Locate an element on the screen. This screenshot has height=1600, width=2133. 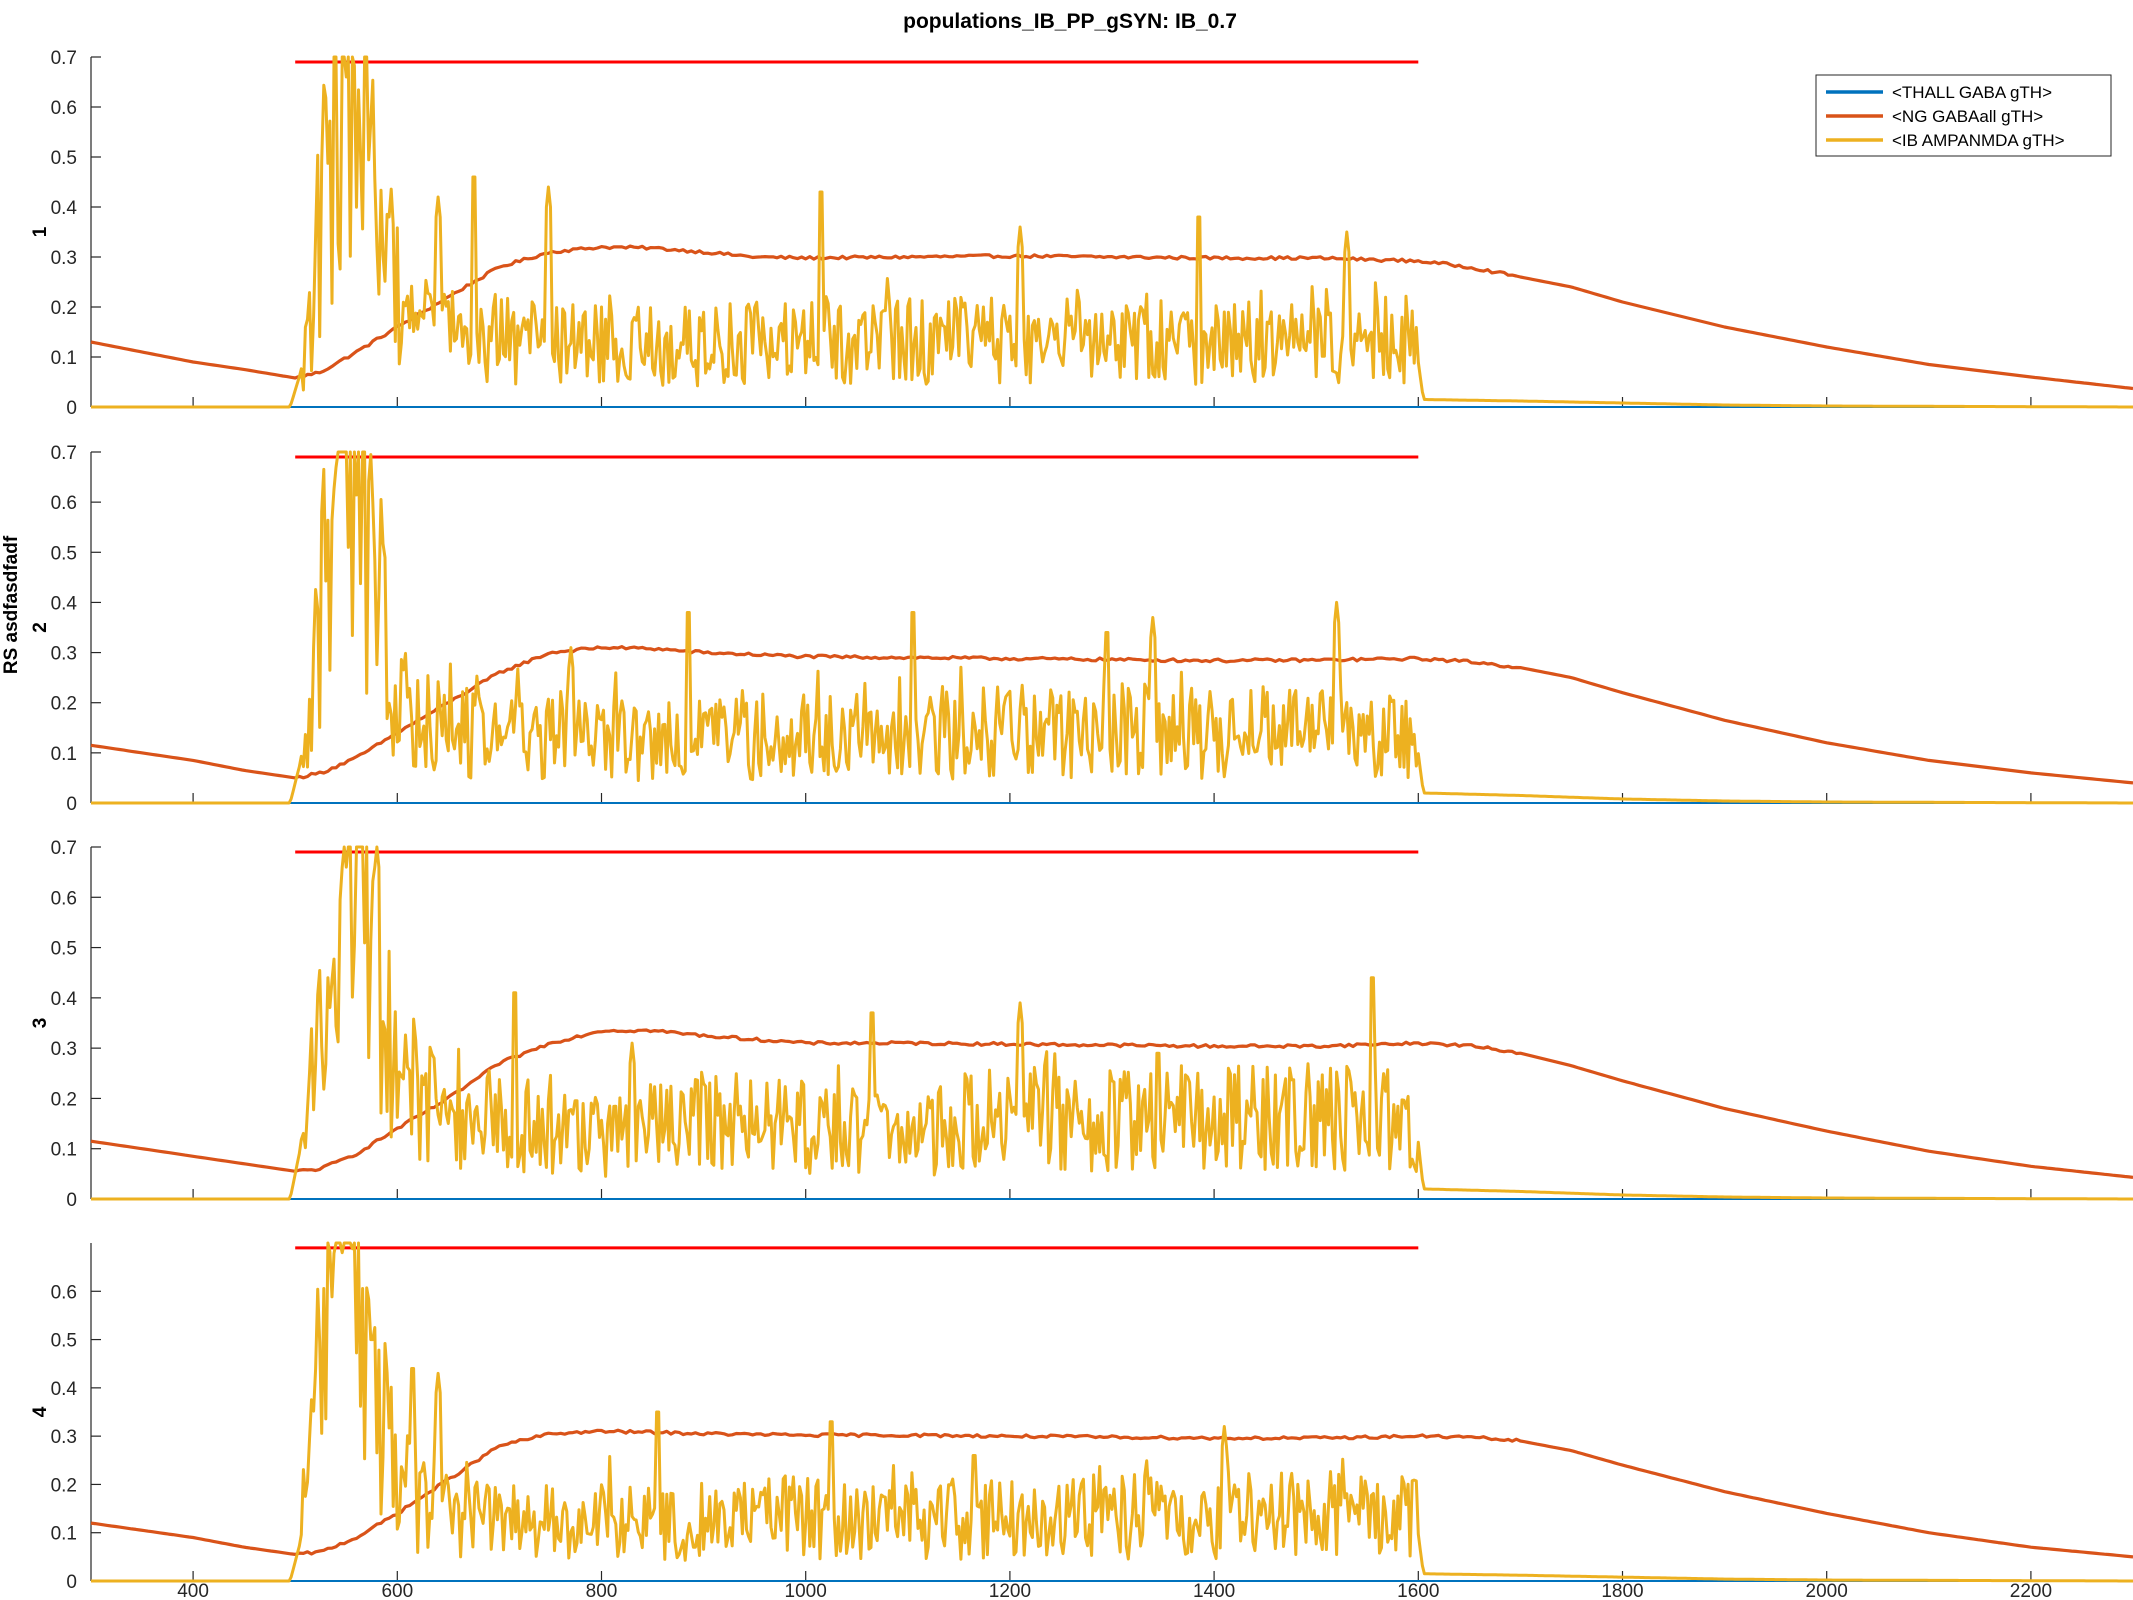
panel-ylabel: 1 is located at coordinates (40, 231).